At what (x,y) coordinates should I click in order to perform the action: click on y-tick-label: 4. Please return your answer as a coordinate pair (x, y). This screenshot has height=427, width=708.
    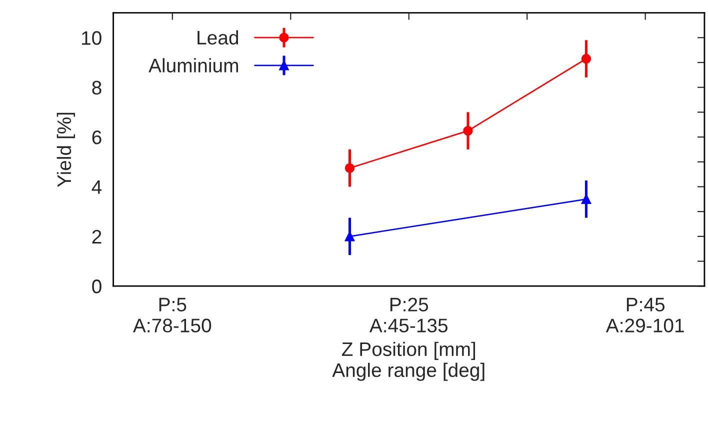
    Looking at the image, I should click on (97, 187).